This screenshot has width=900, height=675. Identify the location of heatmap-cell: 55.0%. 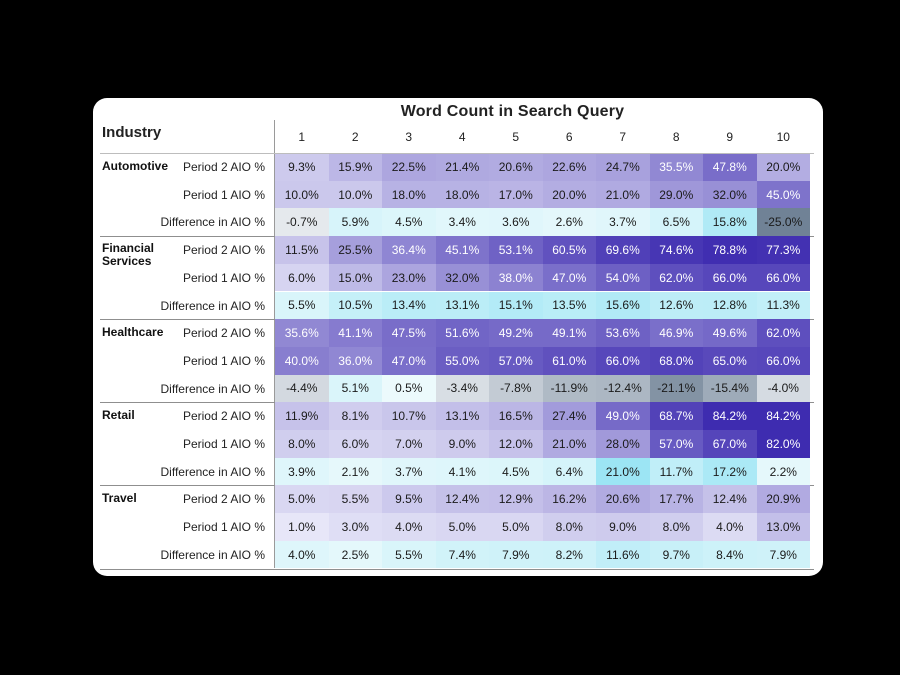
(462, 360).